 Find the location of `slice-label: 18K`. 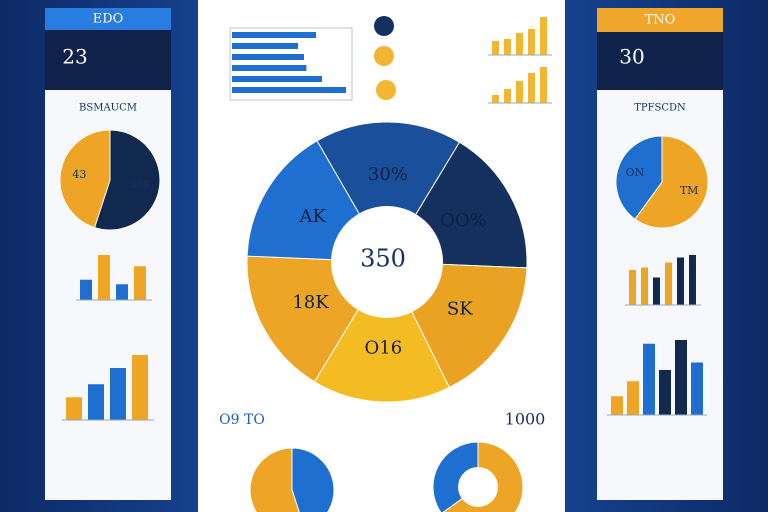

slice-label: 18K is located at coordinates (310, 302).